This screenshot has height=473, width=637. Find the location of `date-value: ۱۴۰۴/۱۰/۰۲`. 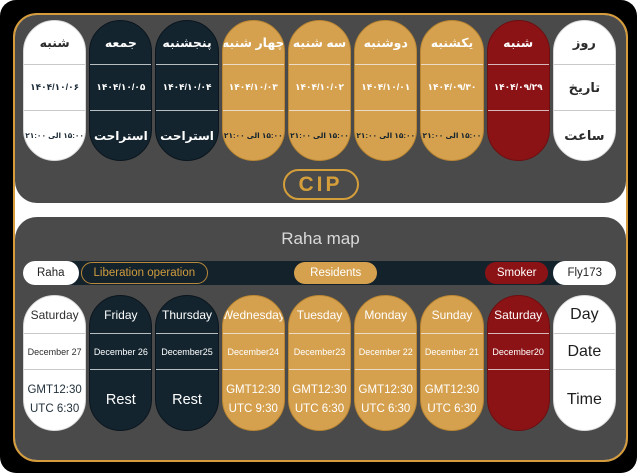

date-value: ۱۴۰۴/۱۰/۰۲ is located at coordinates (319, 87).